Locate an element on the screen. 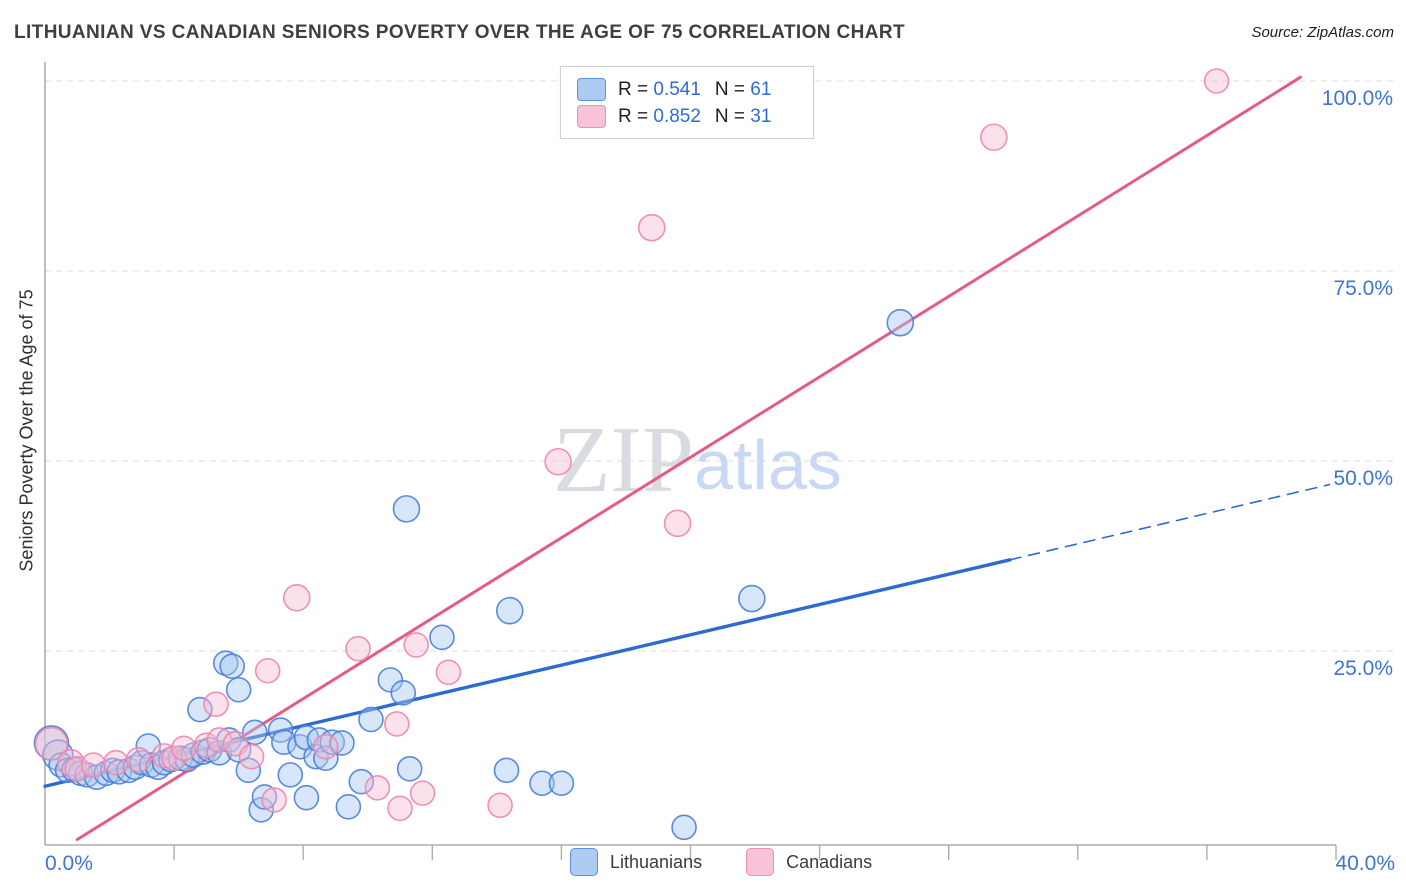  legend-n-value: 31 is located at coordinates (761, 116).